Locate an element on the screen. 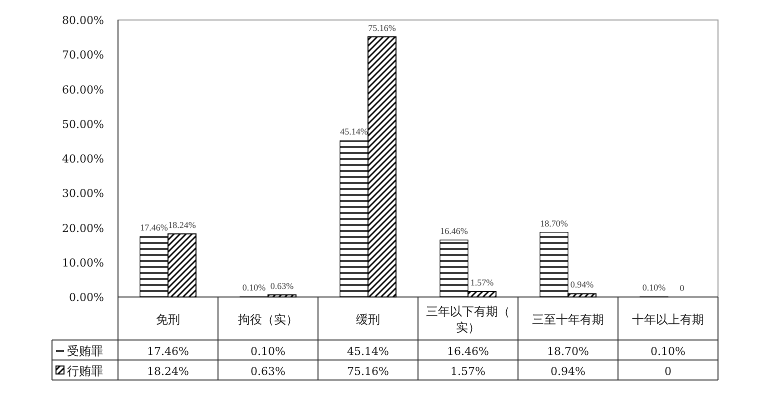 Image resolution: width=780 pixels, height=393 pixels. legend-label: 受贿罪 is located at coordinates (85, 351).